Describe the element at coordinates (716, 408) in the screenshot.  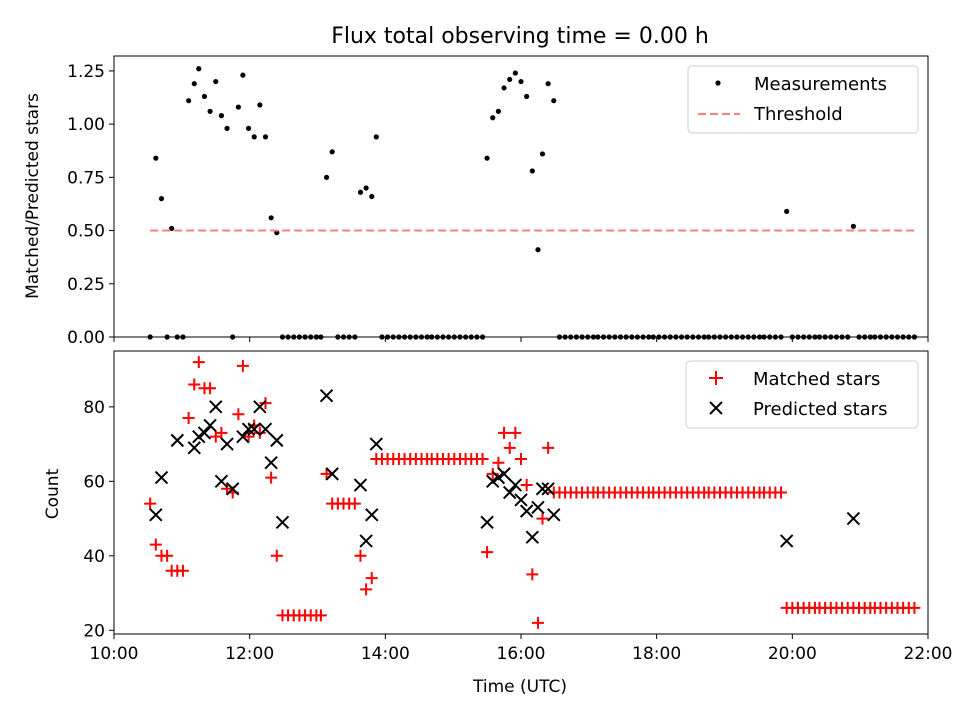
I see `legend-predicted-marker` at that location.